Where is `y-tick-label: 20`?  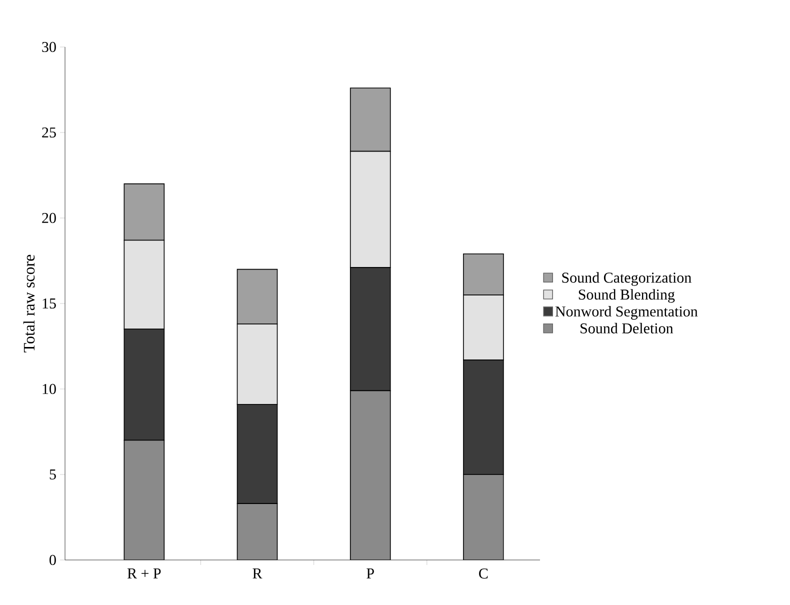
y-tick-label: 20 is located at coordinates (49, 218).